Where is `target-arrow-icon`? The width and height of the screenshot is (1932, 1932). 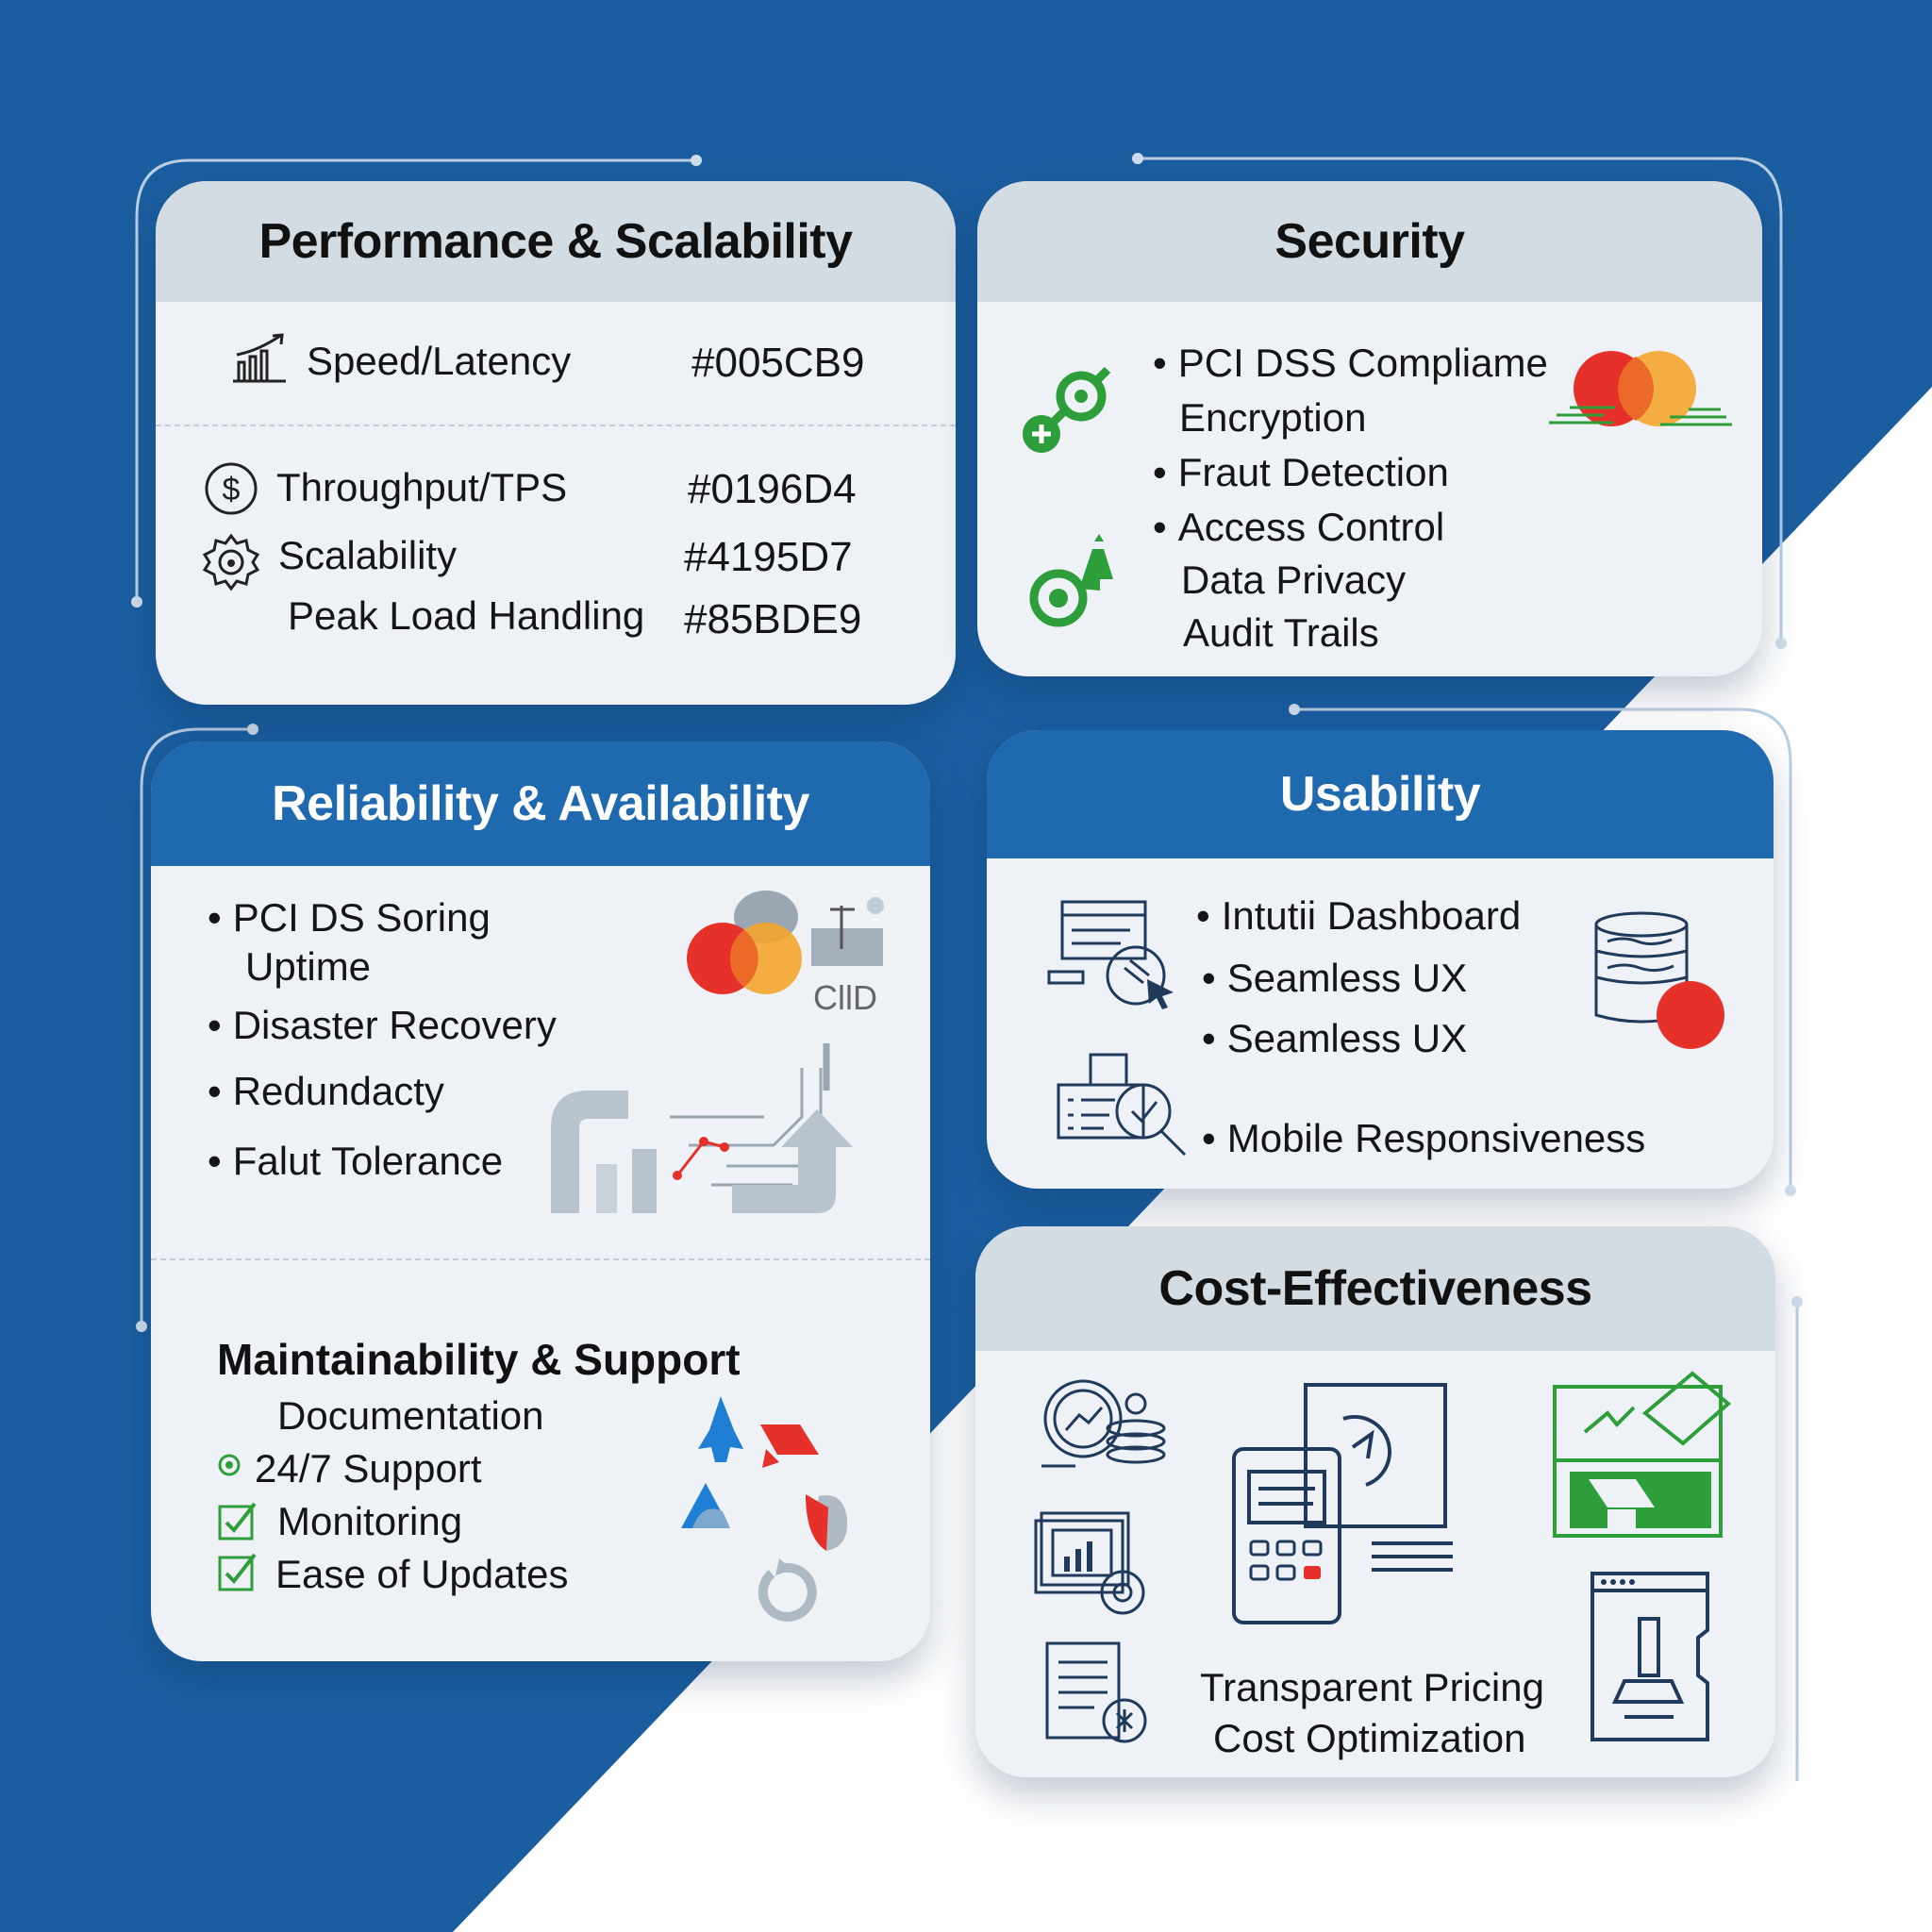
target-arrow-icon is located at coordinates (1071, 580).